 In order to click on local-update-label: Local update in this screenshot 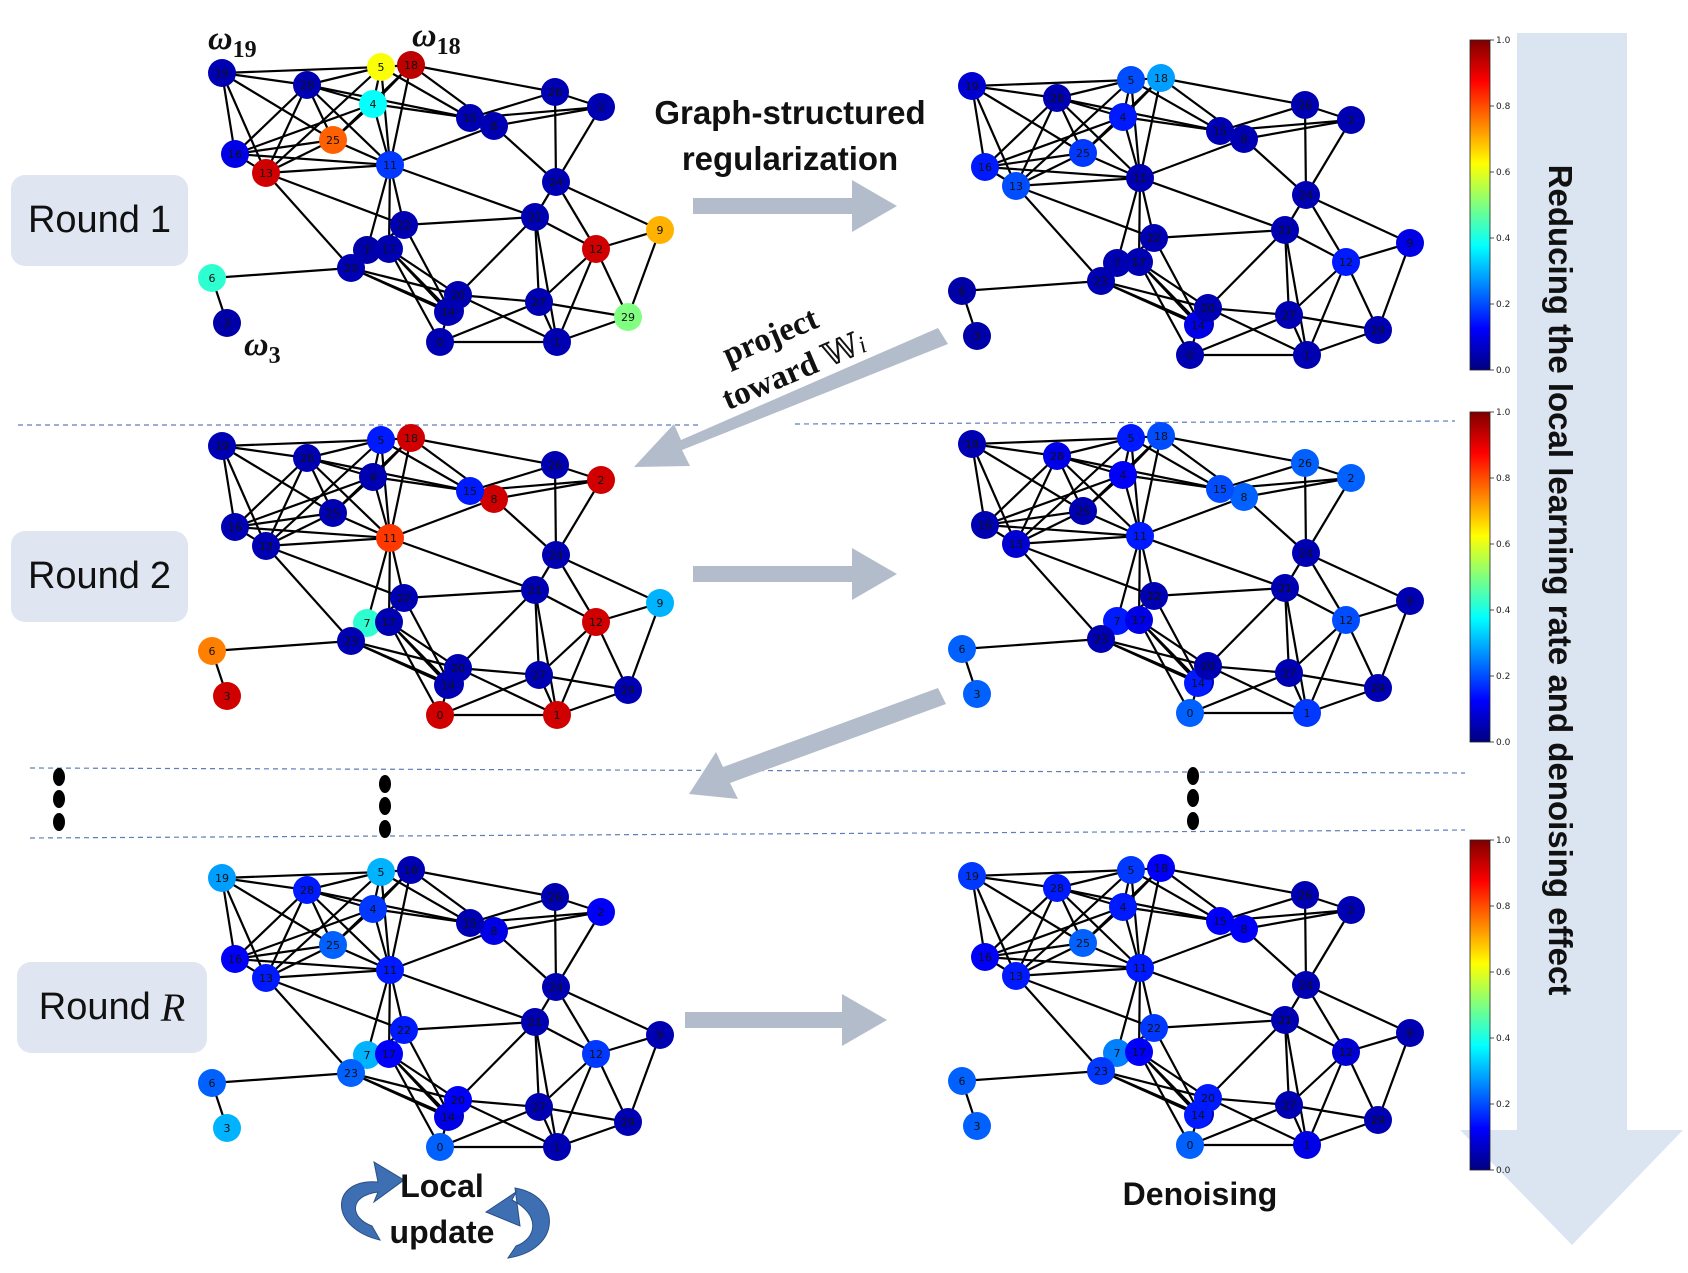, I will do `click(442, 1209)`.